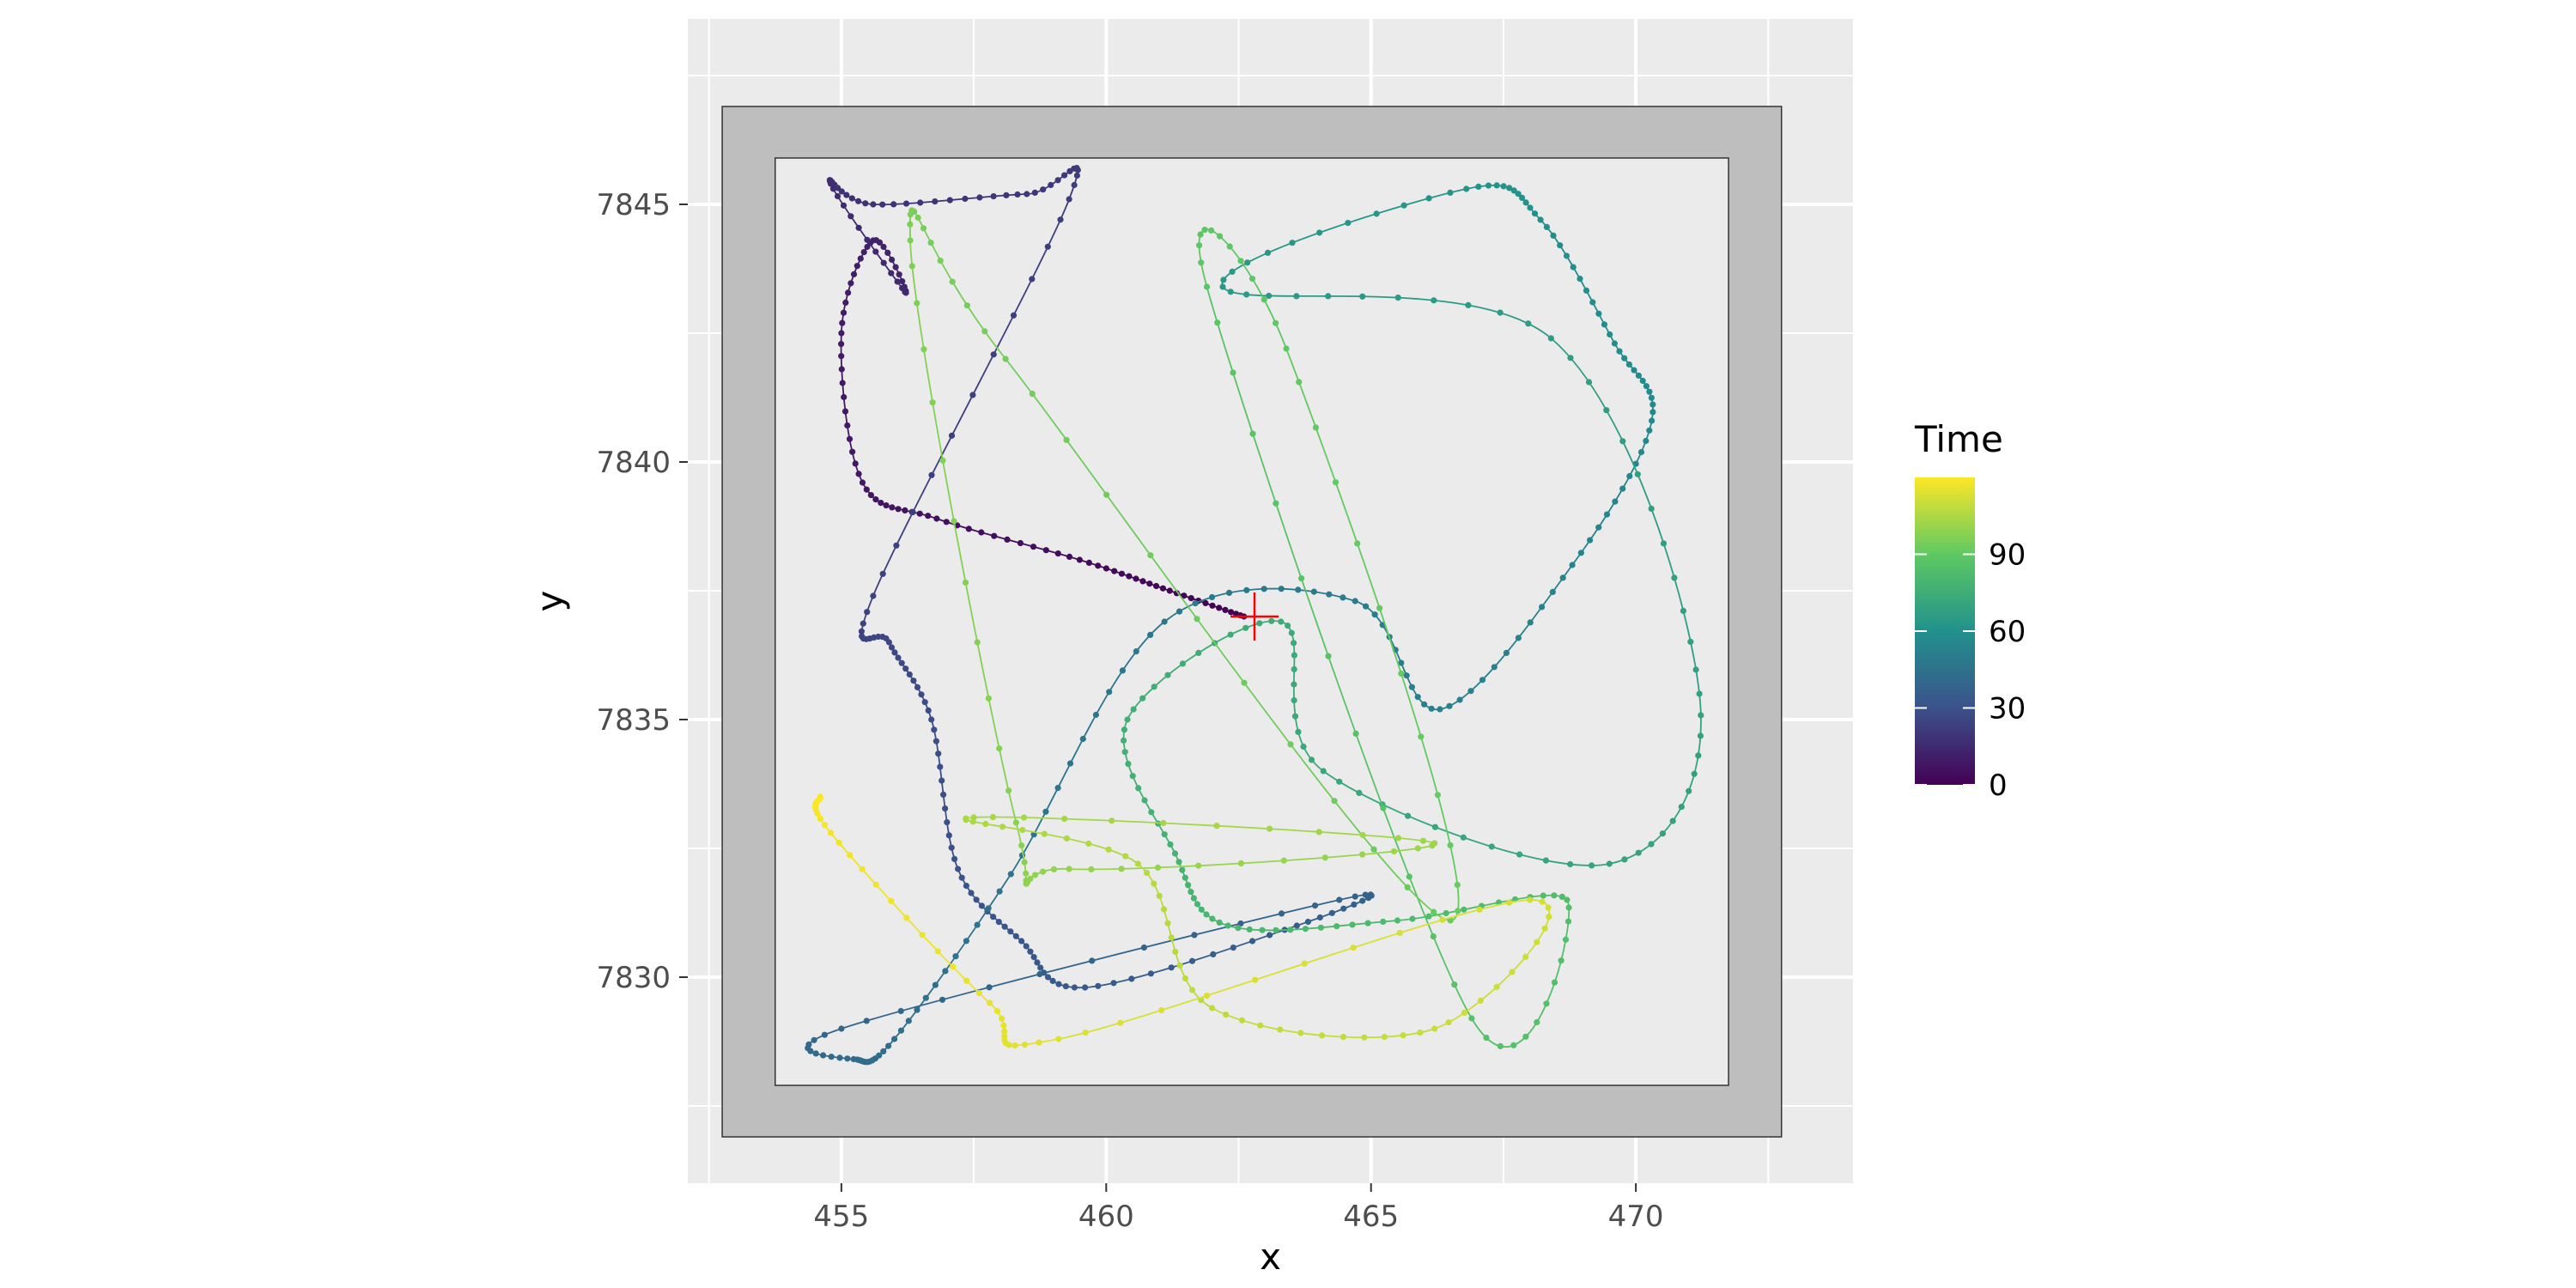  What do you see at coordinates (1970, 671) in the screenshot?
I see `legend-ticks: 0 30 60 90` at bounding box center [1970, 671].